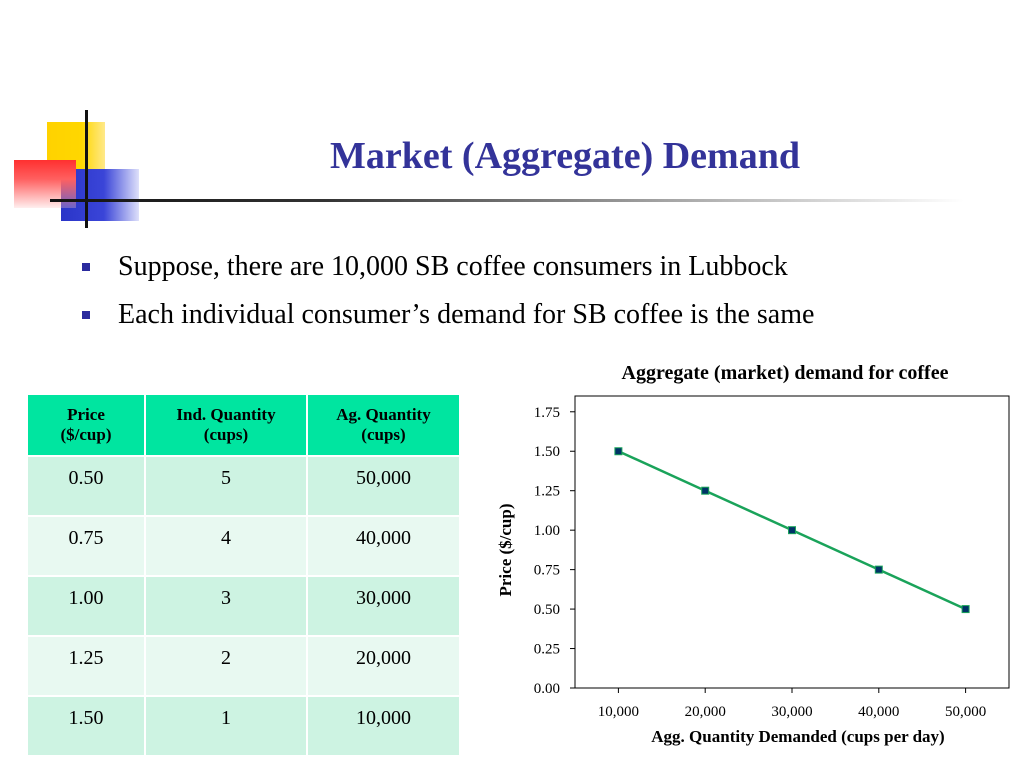  What do you see at coordinates (547, 571) in the screenshot?
I see `y-tick-label: 0.75` at bounding box center [547, 571].